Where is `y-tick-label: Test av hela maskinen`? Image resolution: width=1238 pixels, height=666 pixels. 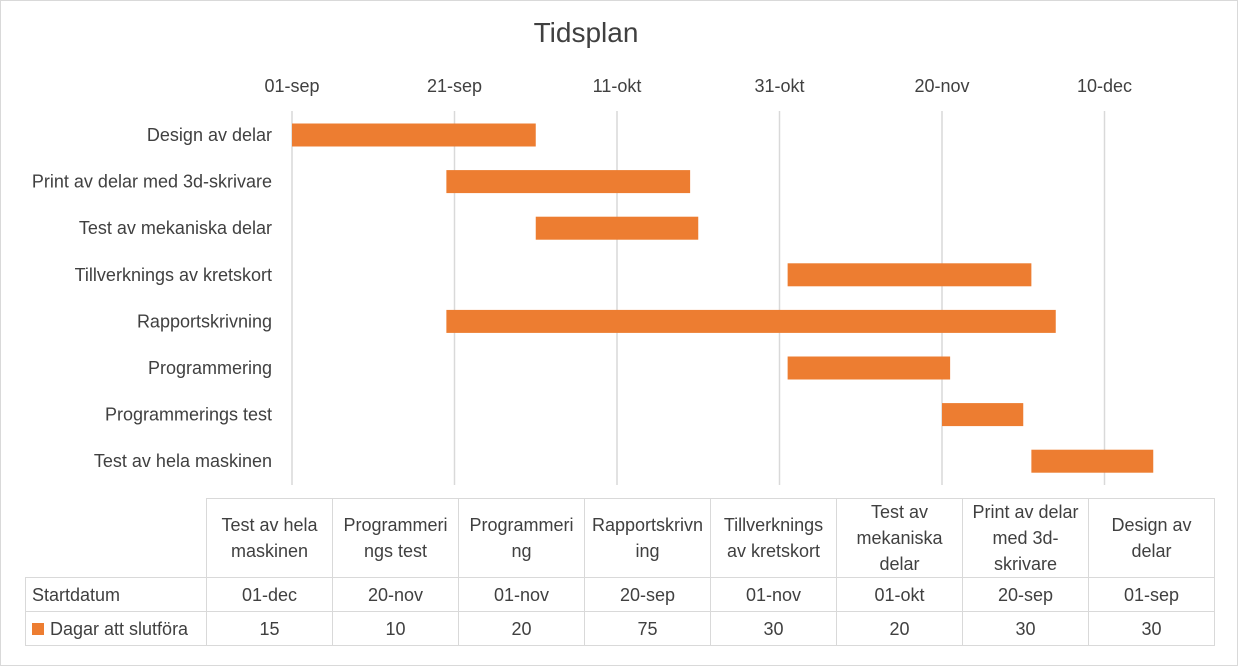
y-tick-label: Test av hela maskinen is located at coordinates (183, 461).